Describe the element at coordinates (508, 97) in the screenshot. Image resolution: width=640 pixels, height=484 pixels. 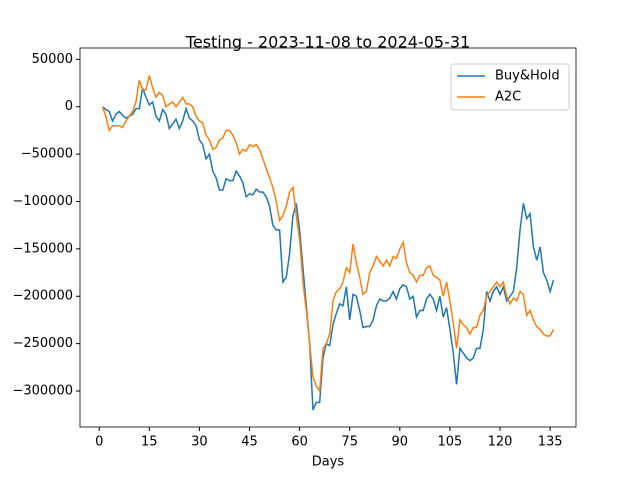
I see `legend-label: A2C` at that location.